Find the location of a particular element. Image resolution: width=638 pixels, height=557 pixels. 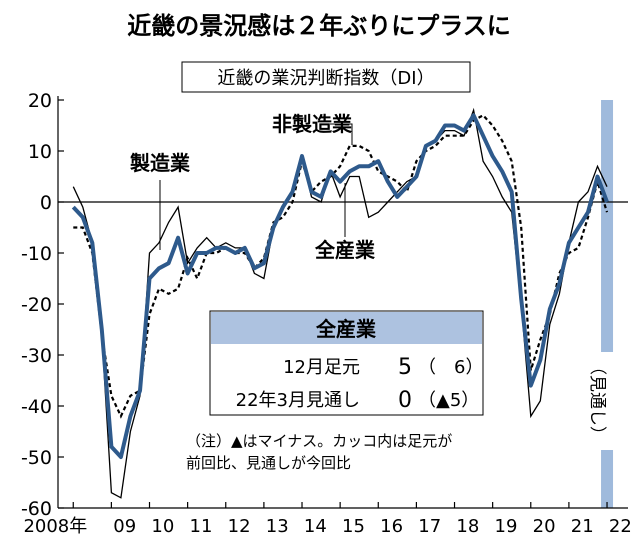

legend-table-header-bg is located at coordinates (346, 328).